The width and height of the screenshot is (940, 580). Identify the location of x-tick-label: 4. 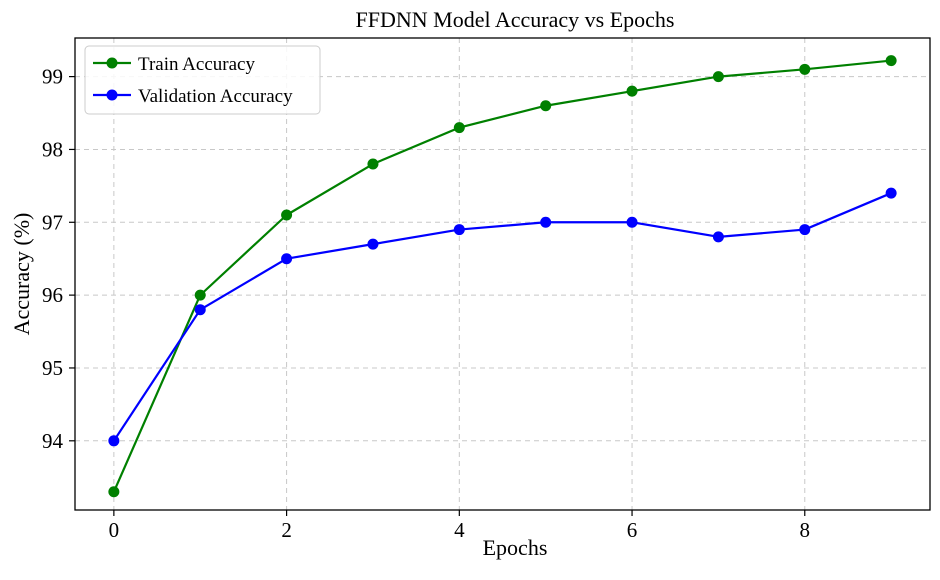
(459, 530).